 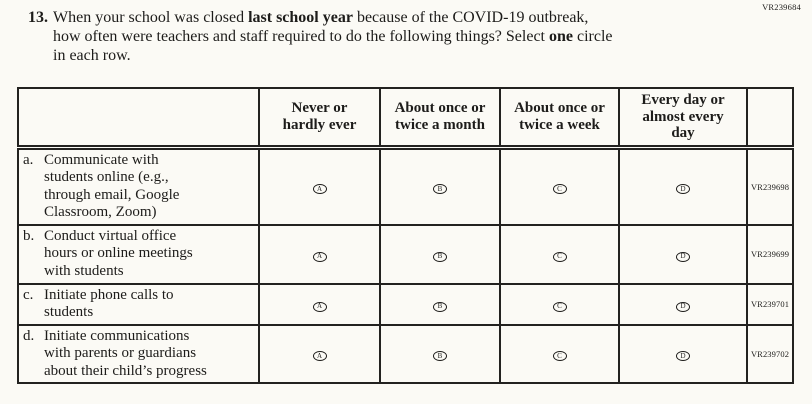 I want to click on row-letter: b., so click(x=29, y=235).